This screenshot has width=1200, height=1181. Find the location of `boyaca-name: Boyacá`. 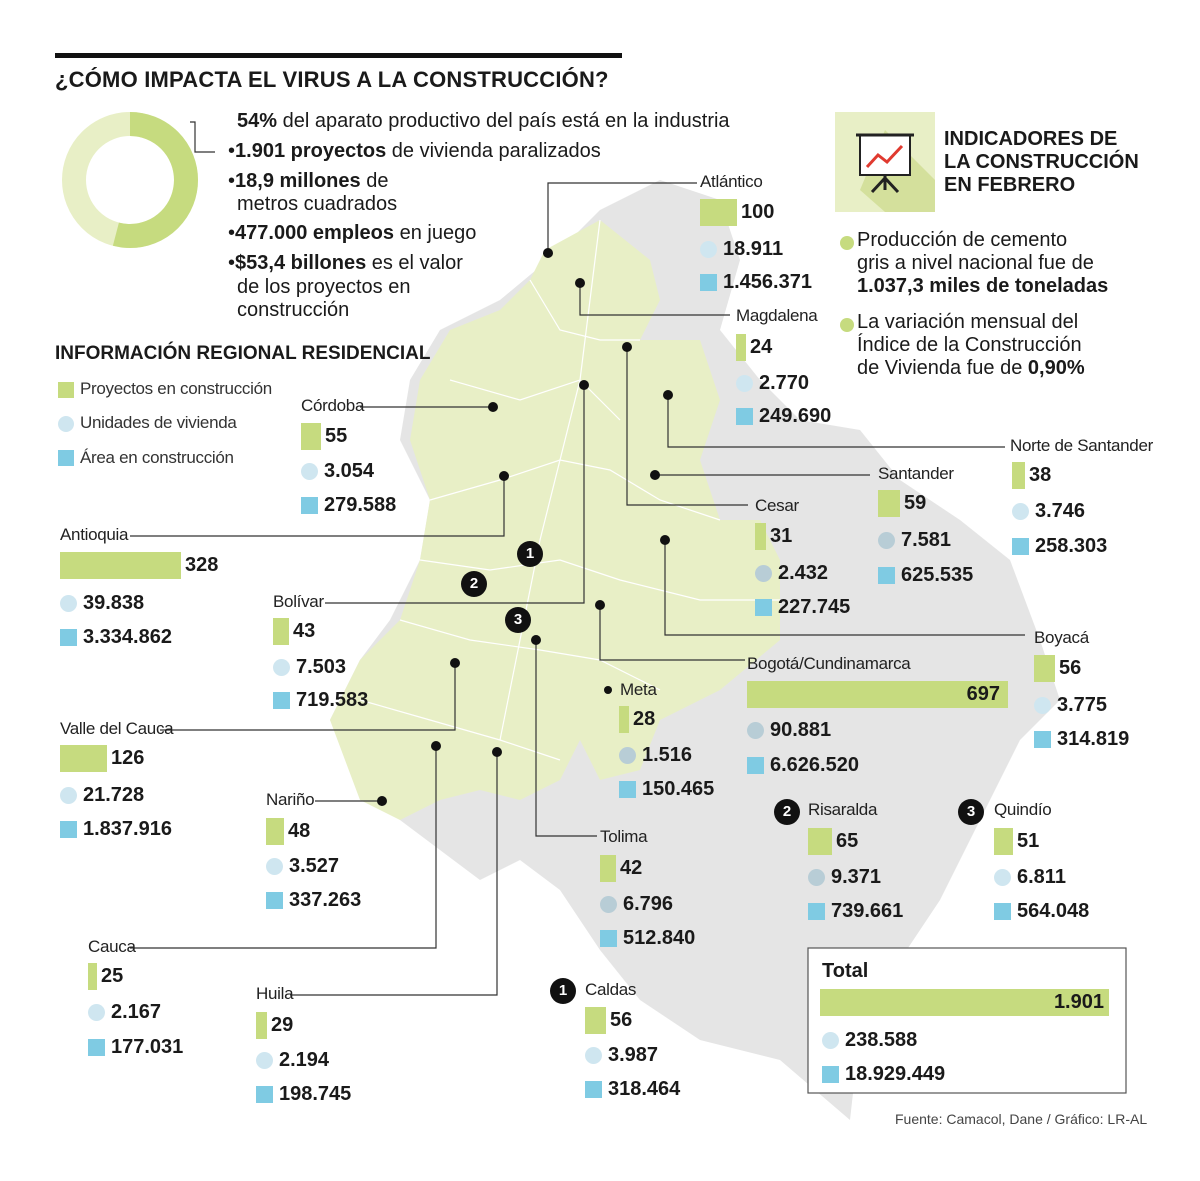

boyaca-name: Boyacá is located at coordinates (1061, 637).